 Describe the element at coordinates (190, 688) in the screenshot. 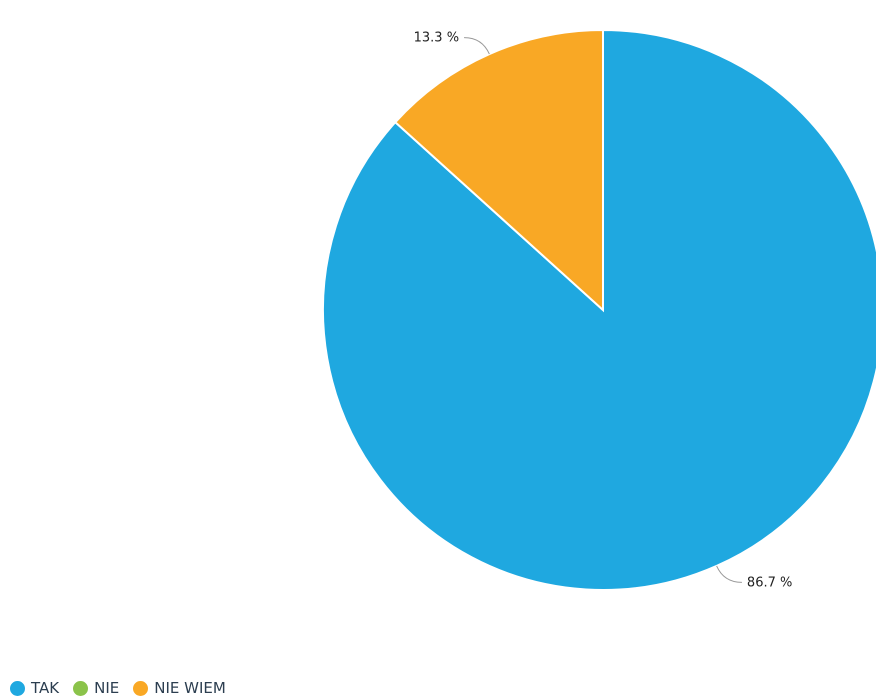

I see `legend-label-nie-wiem: NIE WIEM` at that location.